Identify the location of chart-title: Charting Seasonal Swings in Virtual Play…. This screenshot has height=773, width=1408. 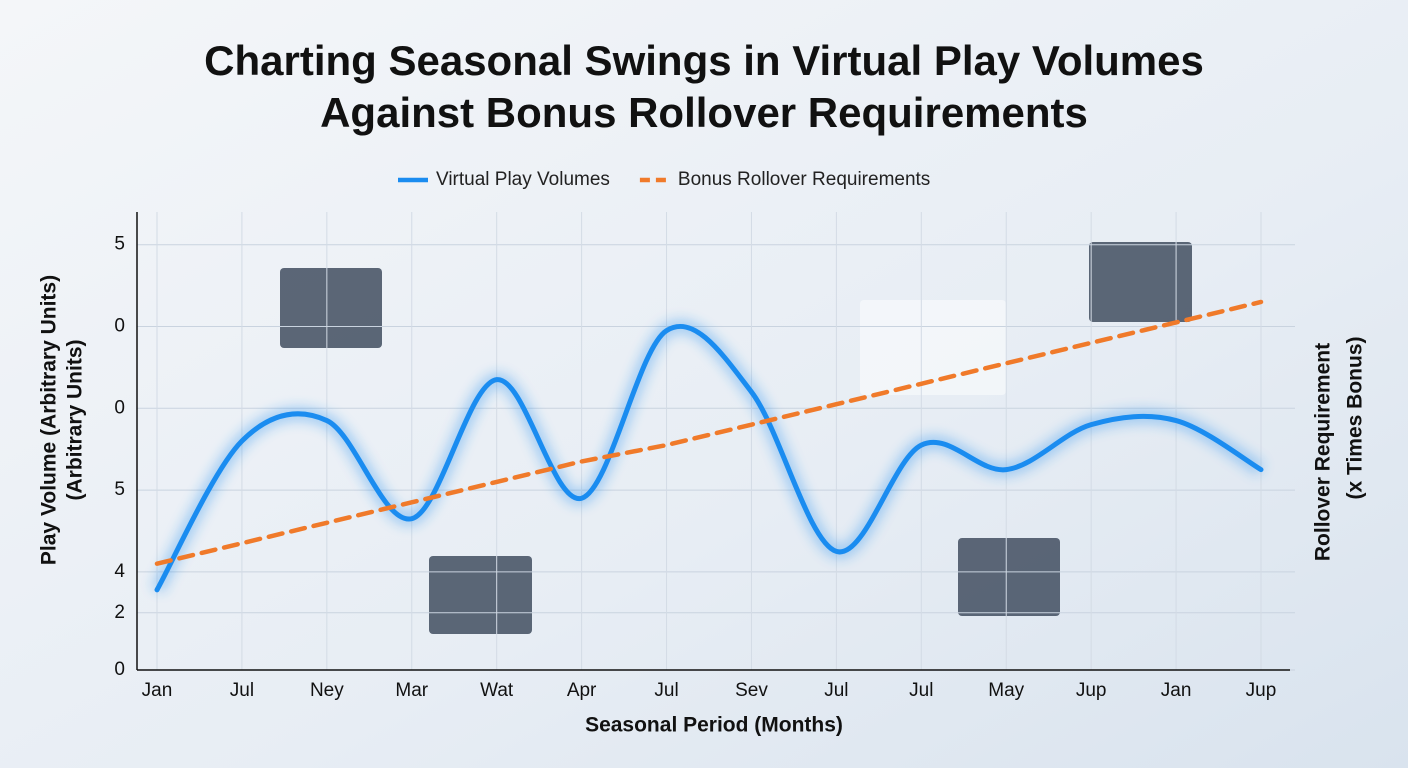
(704, 60).